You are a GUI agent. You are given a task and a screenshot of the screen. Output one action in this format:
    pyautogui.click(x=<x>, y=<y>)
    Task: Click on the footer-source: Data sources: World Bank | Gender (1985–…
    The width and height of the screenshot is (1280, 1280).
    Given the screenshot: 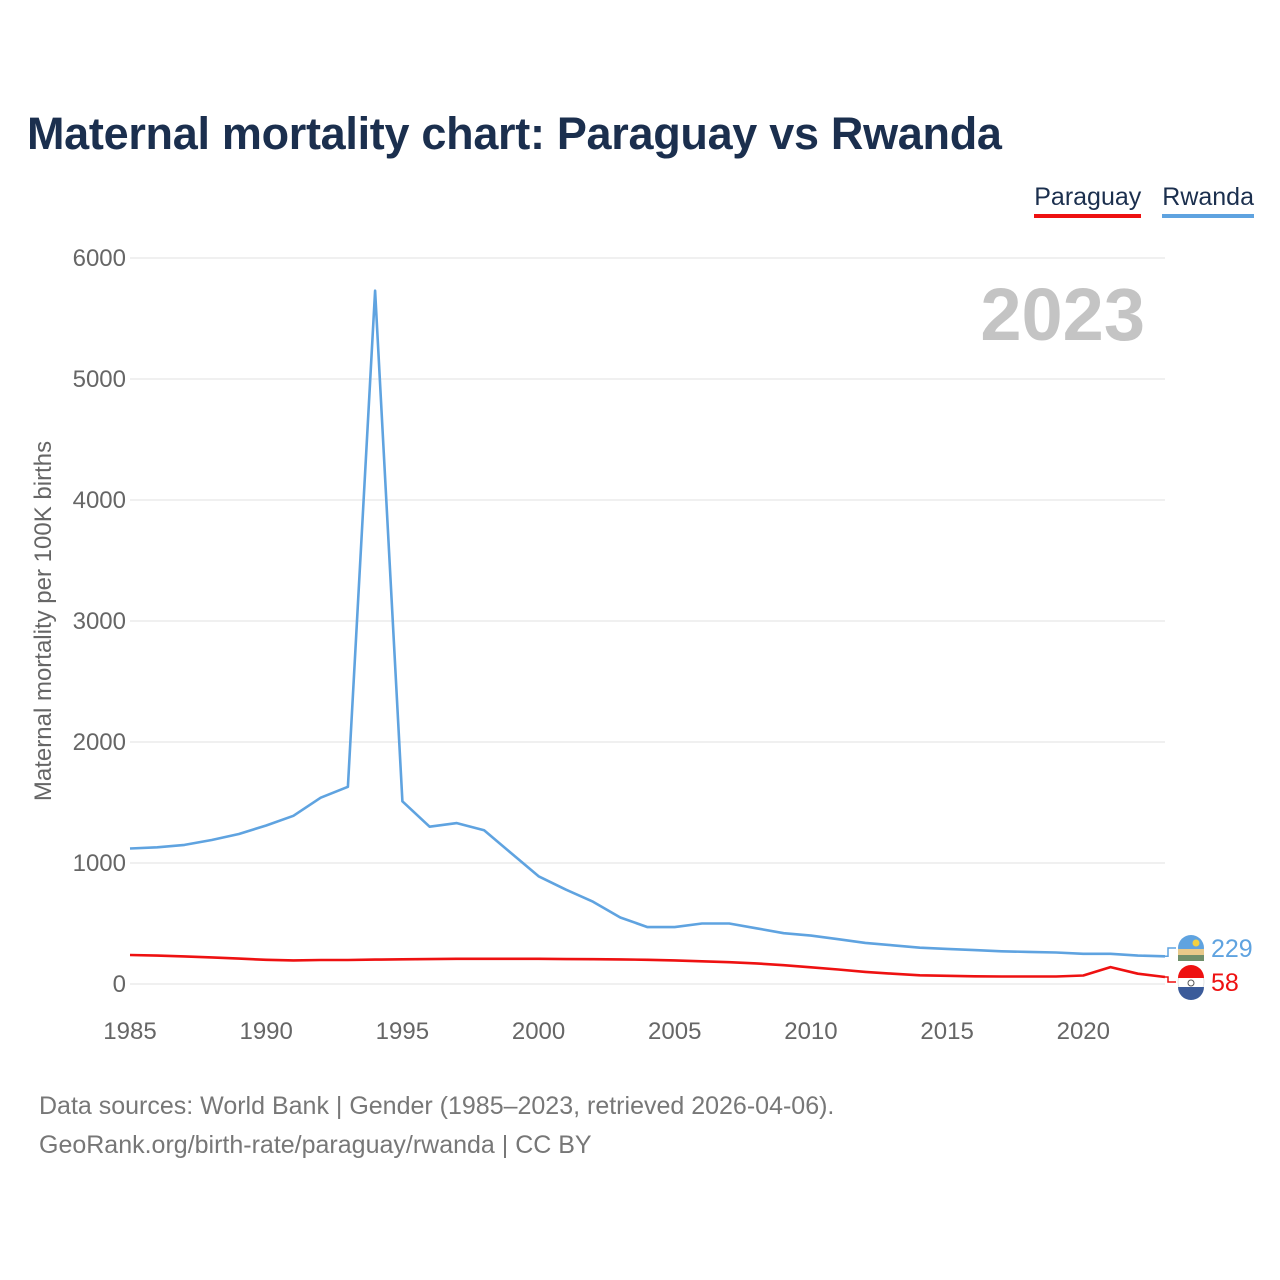 What is the action you would take?
    pyautogui.click(x=437, y=1106)
    